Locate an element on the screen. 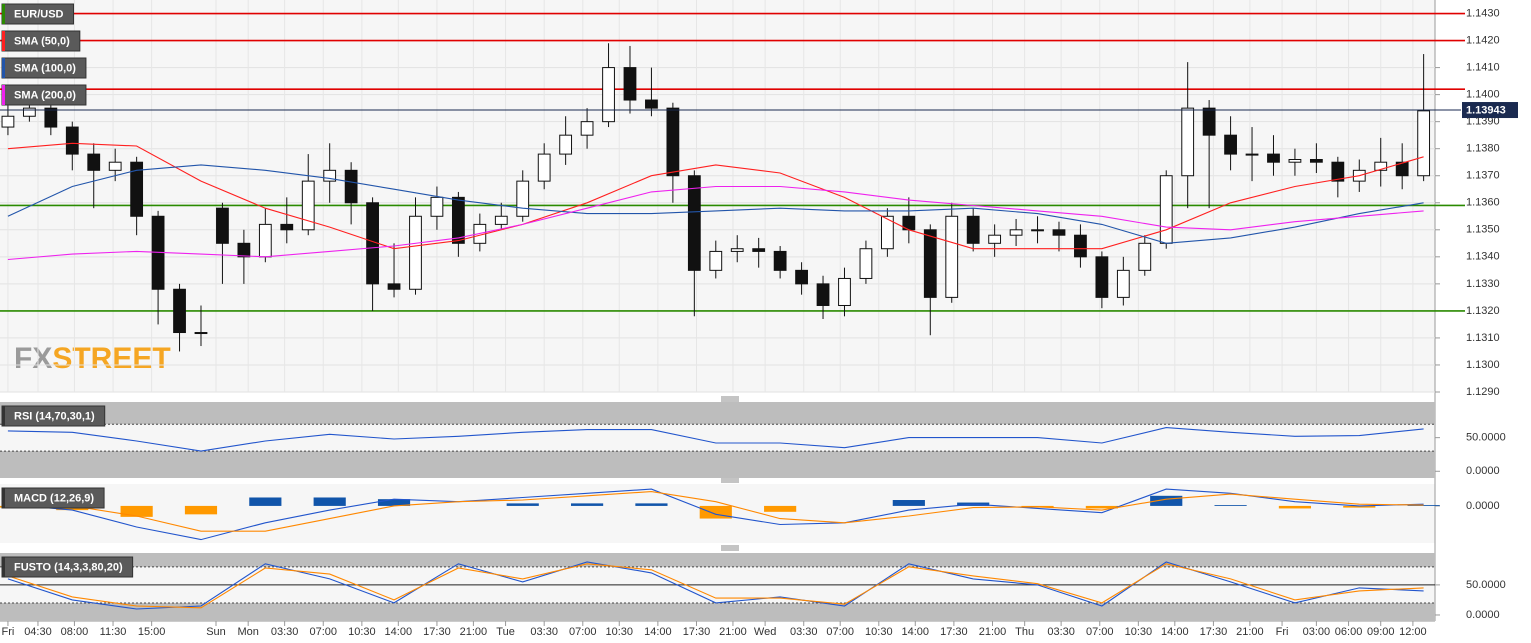 The image size is (1531, 643). legend-text: SMA (200,0) is located at coordinates (45, 95).